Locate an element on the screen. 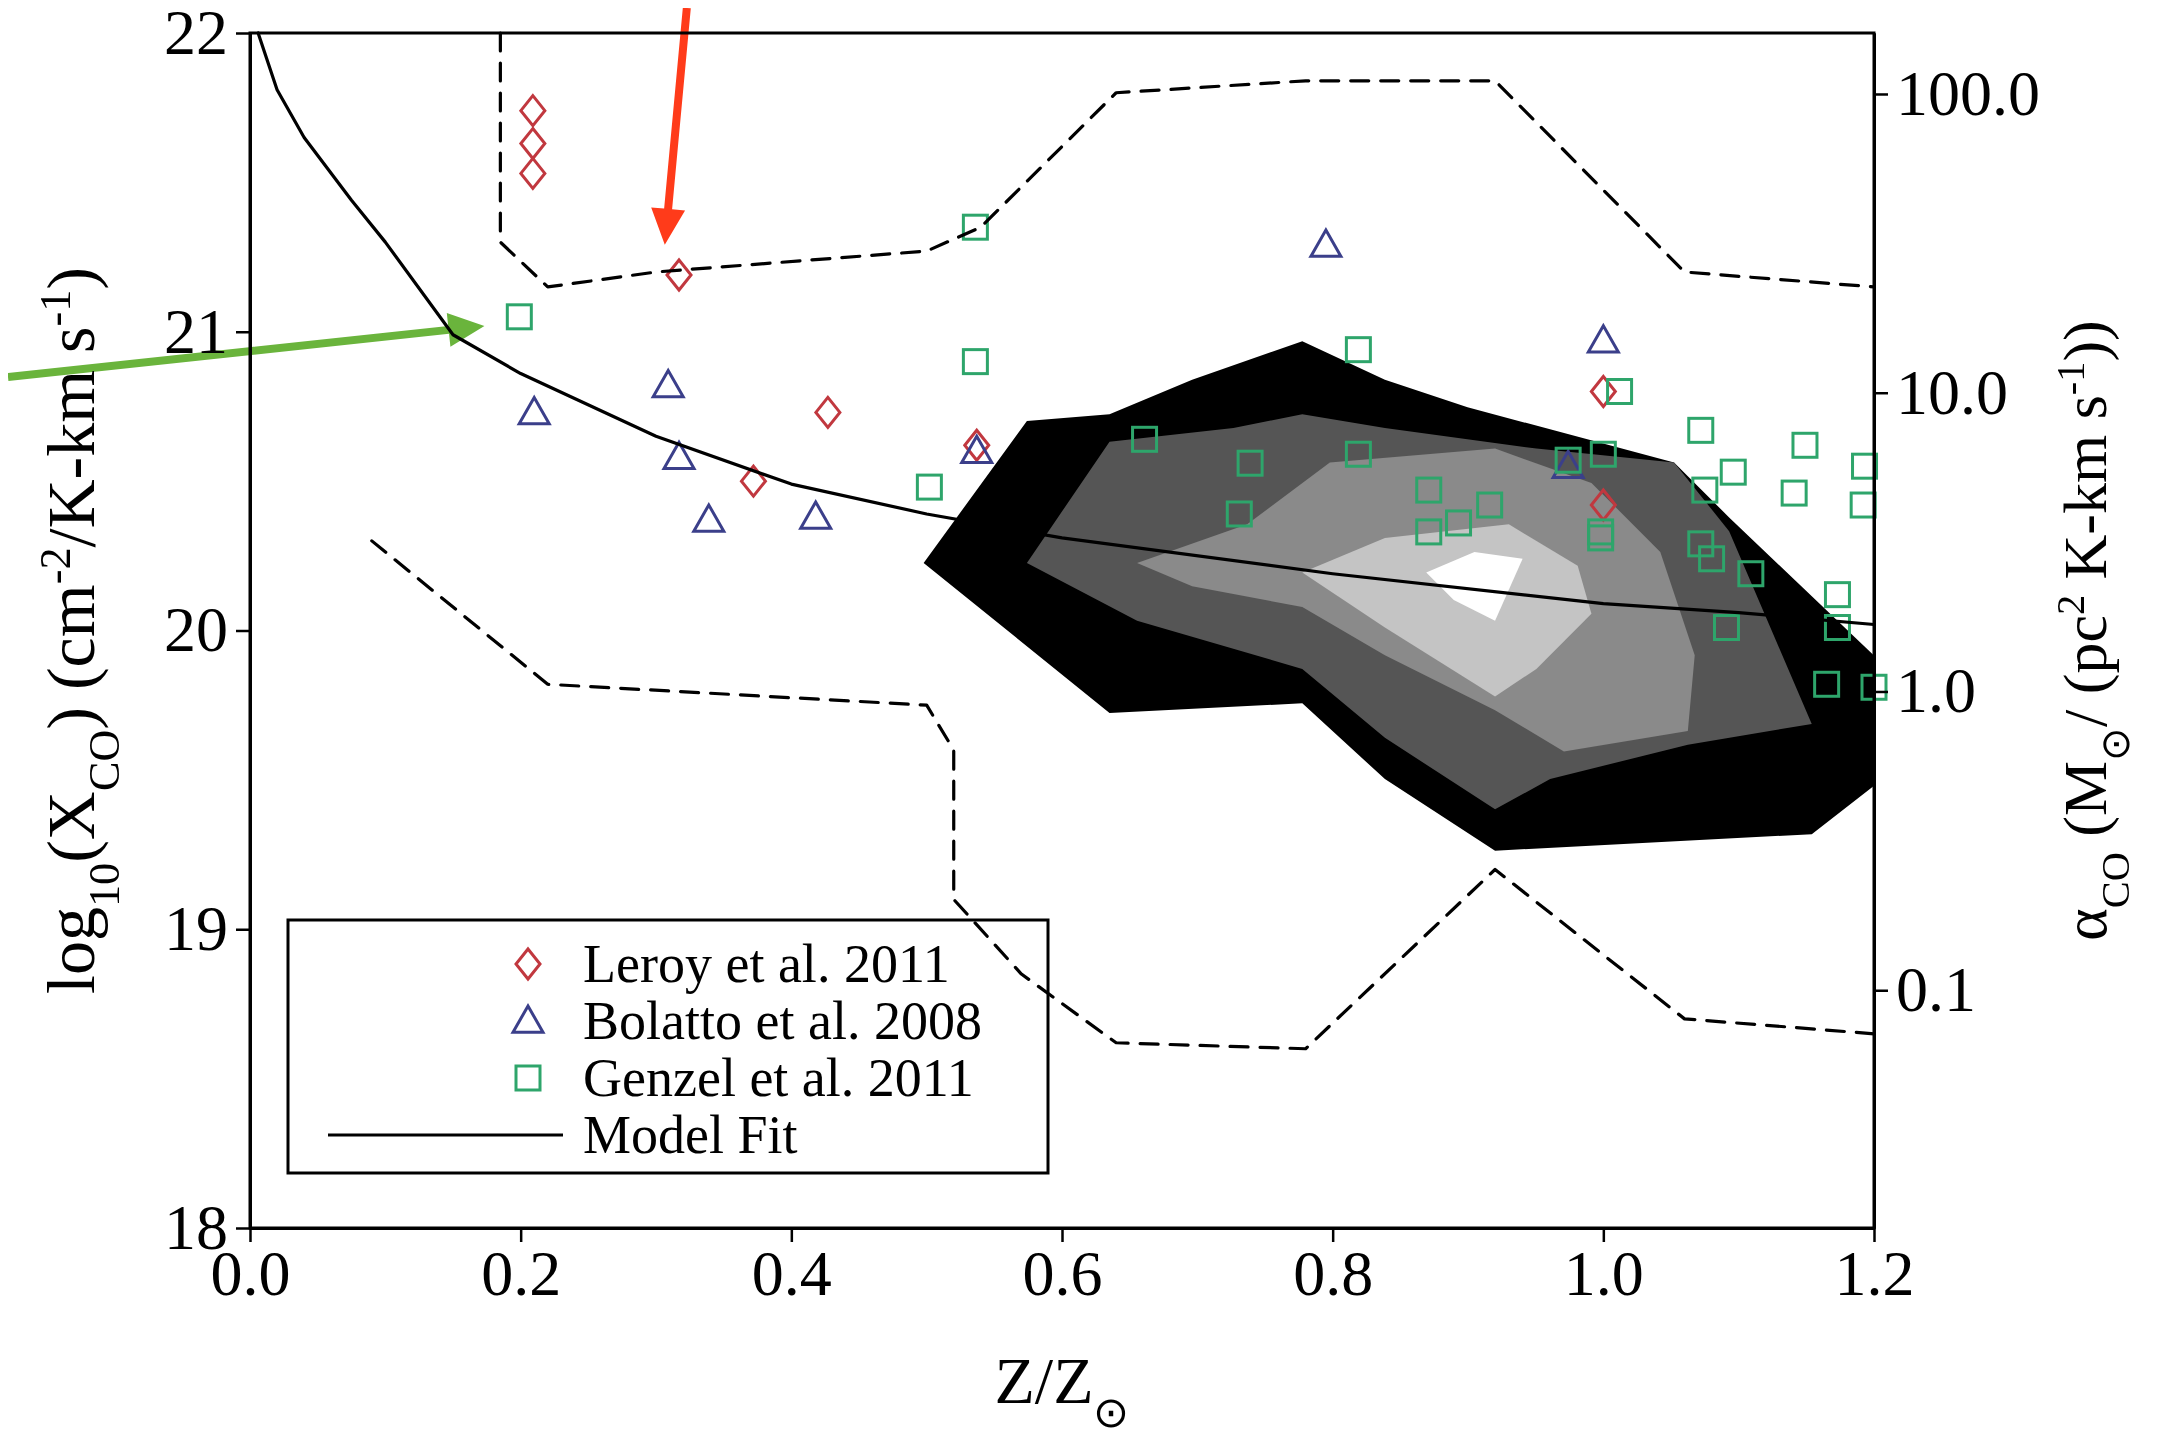 The width and height of the screenshot is (2159, 1430). y2-tick-label: 0.1 is located at coordinates (1936, 990).